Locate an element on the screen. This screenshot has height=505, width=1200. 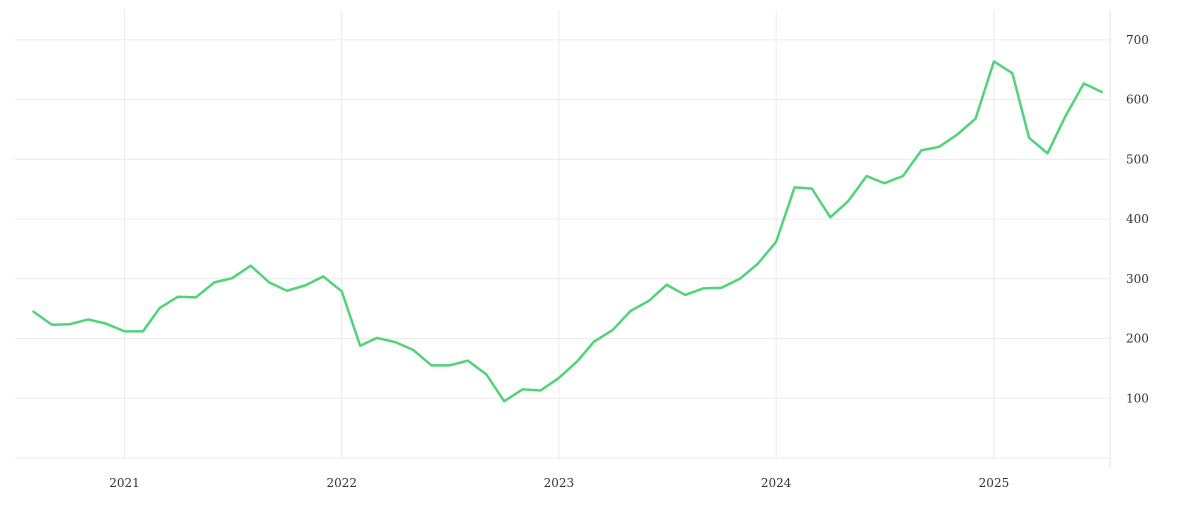
y-tick-label: 300 is located at coordinates (1137, 279).